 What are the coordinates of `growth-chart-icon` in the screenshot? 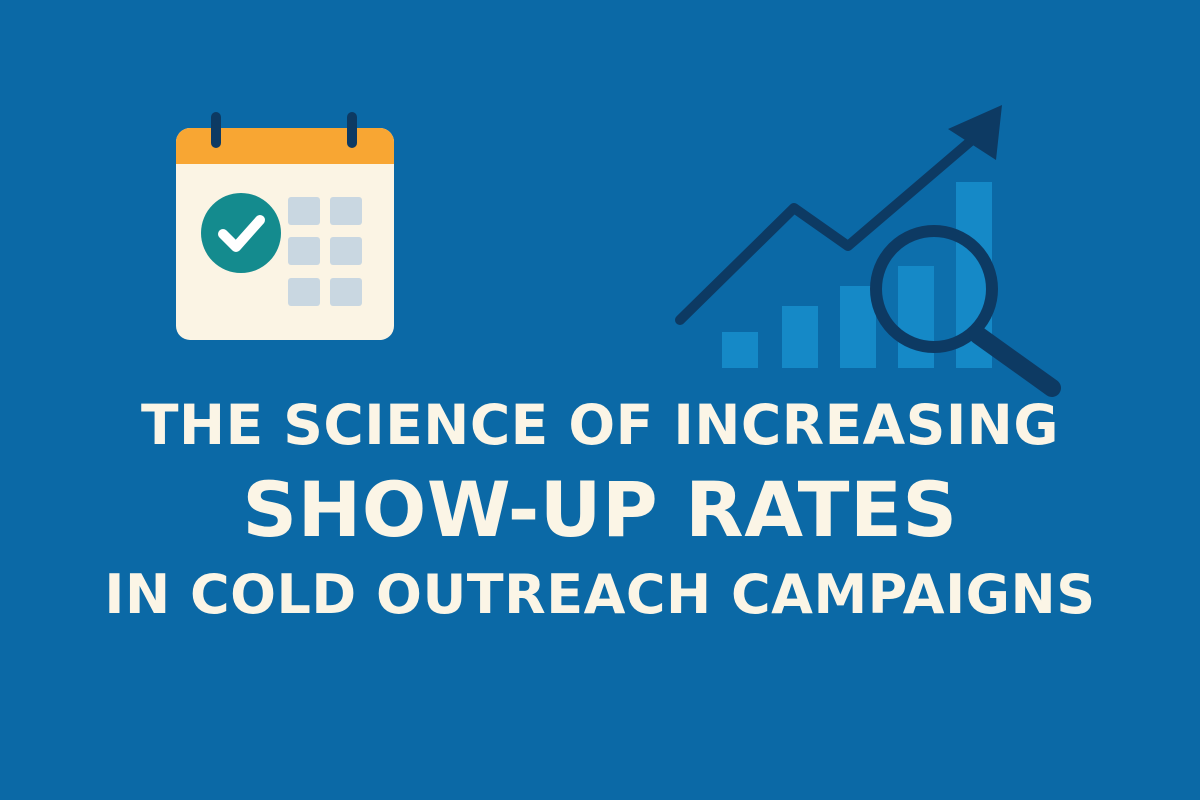 It's located at (868, 251).